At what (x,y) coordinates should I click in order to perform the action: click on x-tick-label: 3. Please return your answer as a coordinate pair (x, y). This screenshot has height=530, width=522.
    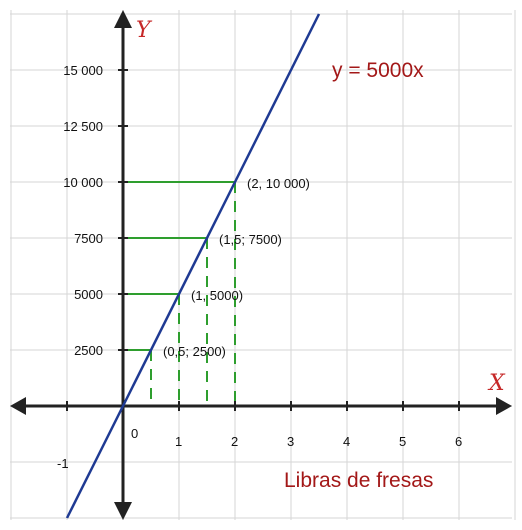
    Looking at the image, I should click on (290, 441).